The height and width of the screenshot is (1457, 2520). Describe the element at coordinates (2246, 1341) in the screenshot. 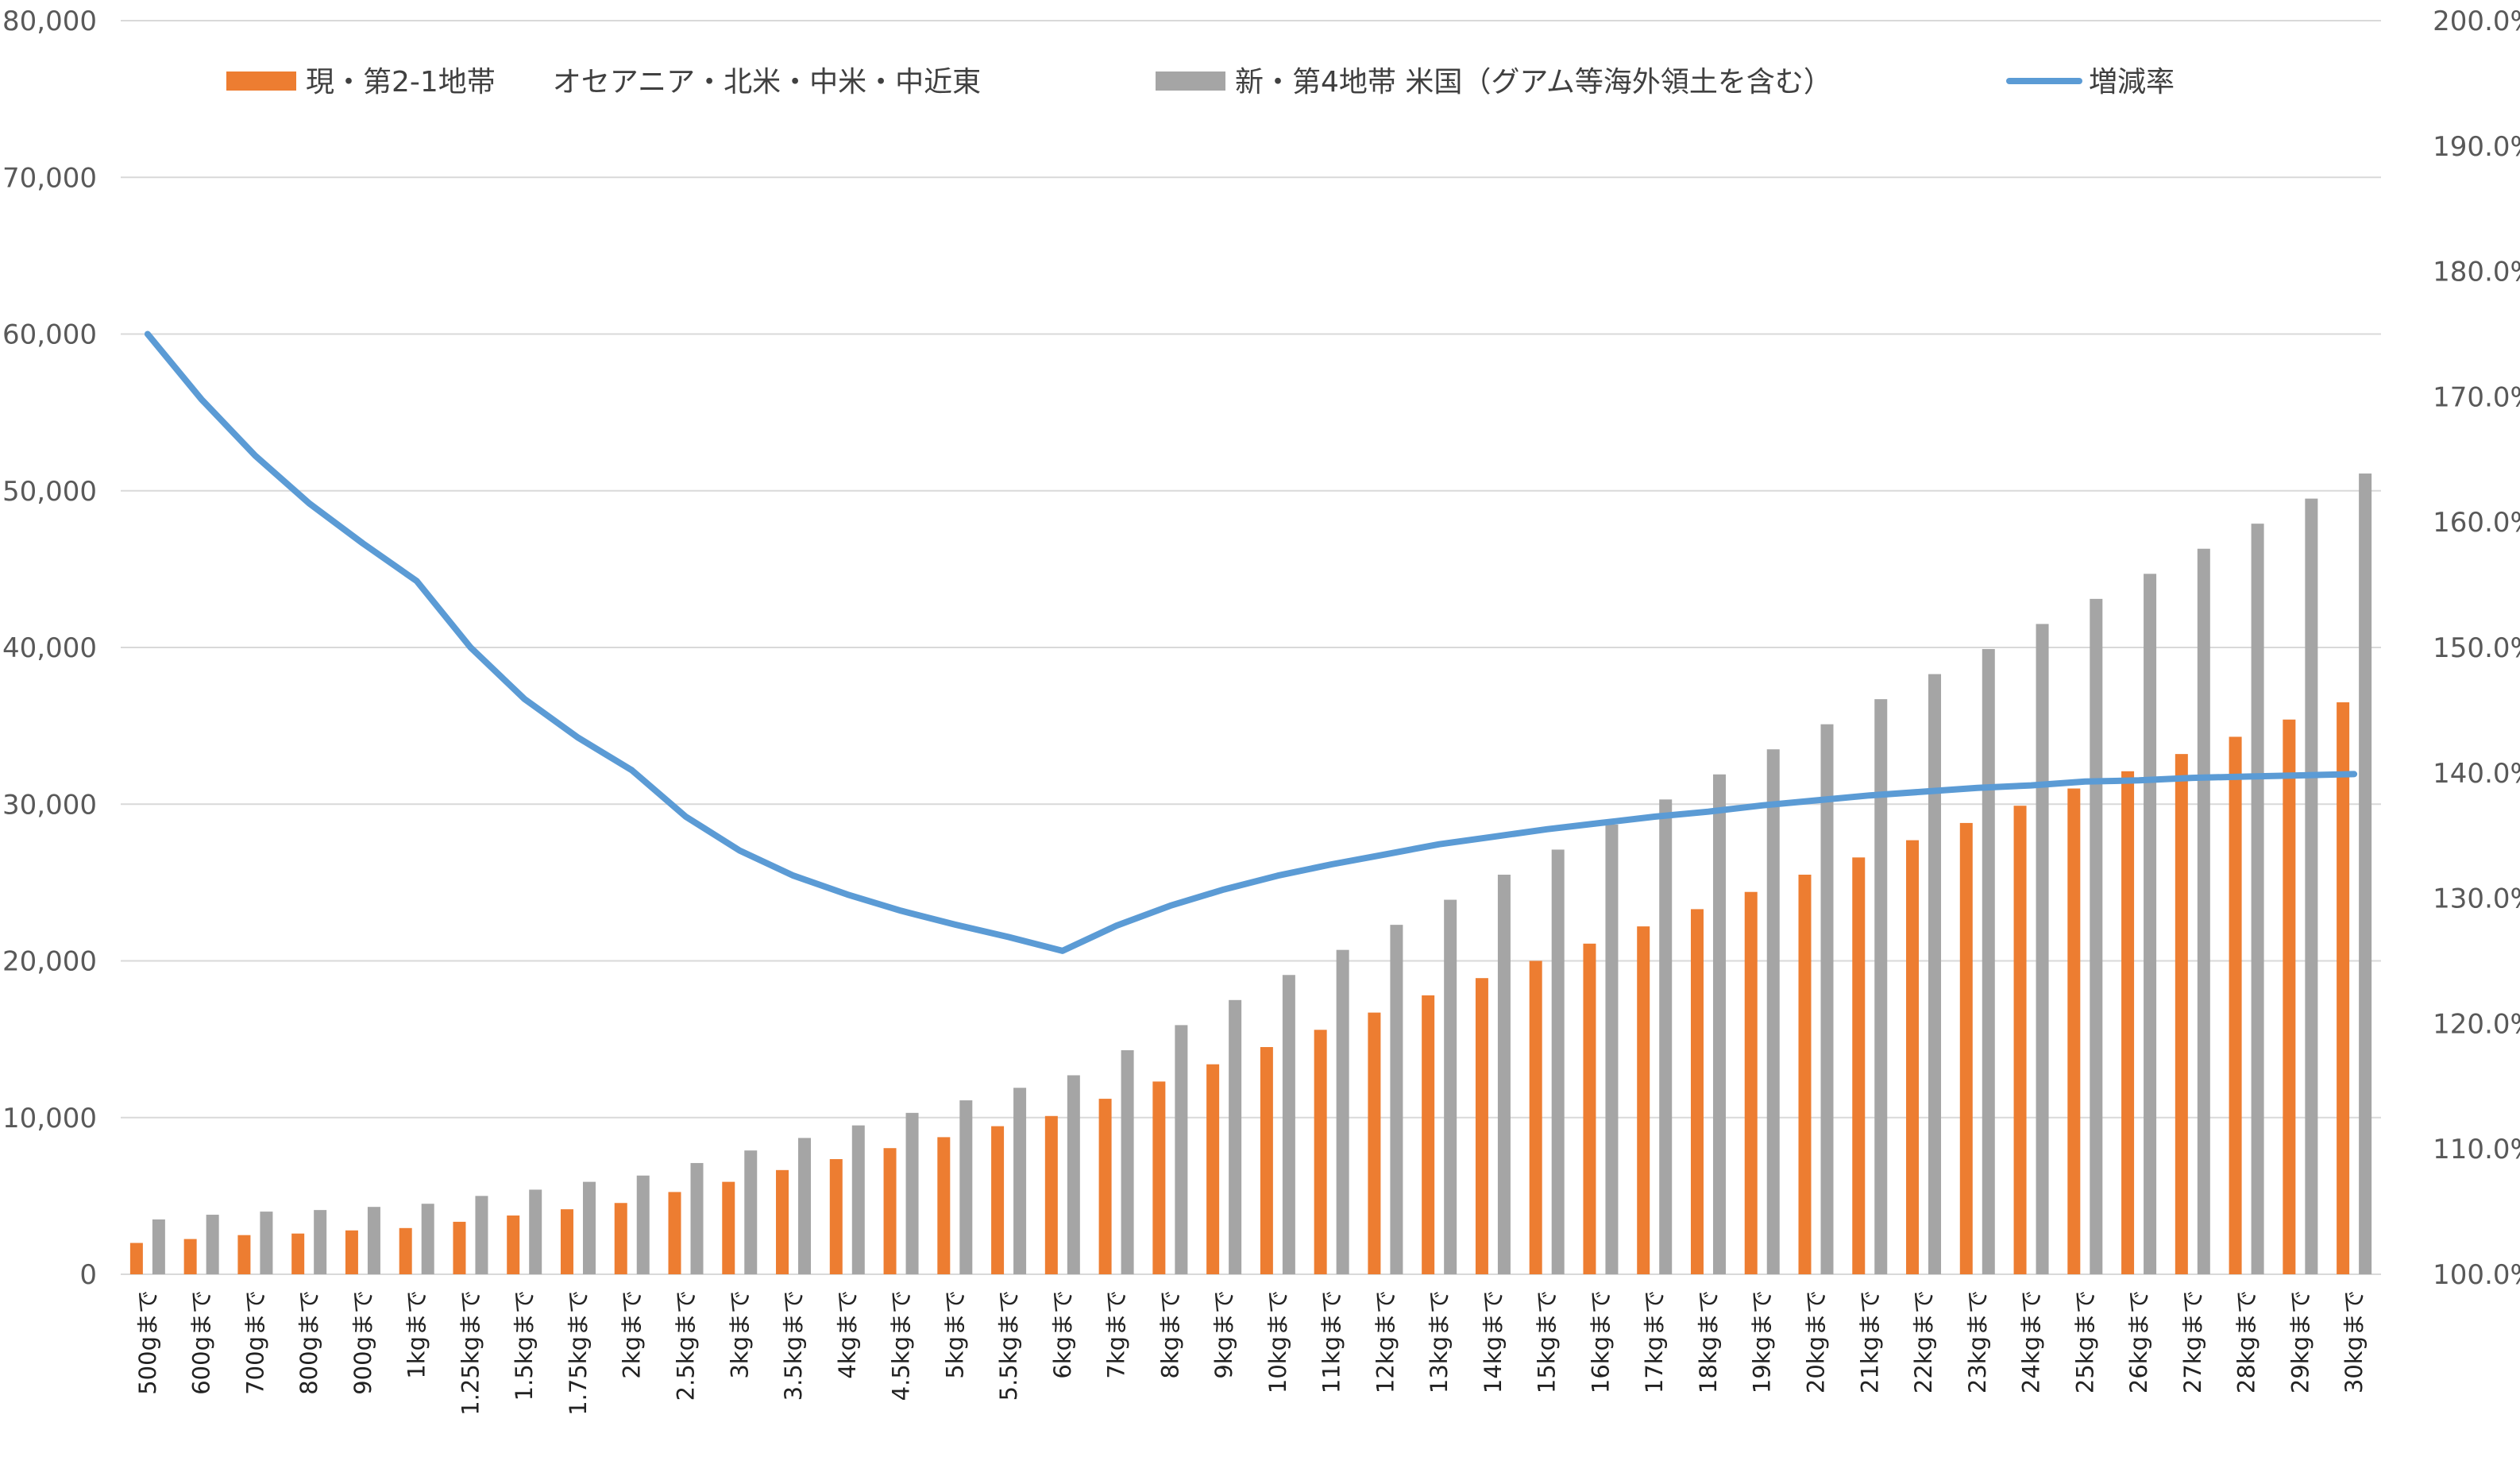

I see `x-category-label: 28kgまで` at that location.